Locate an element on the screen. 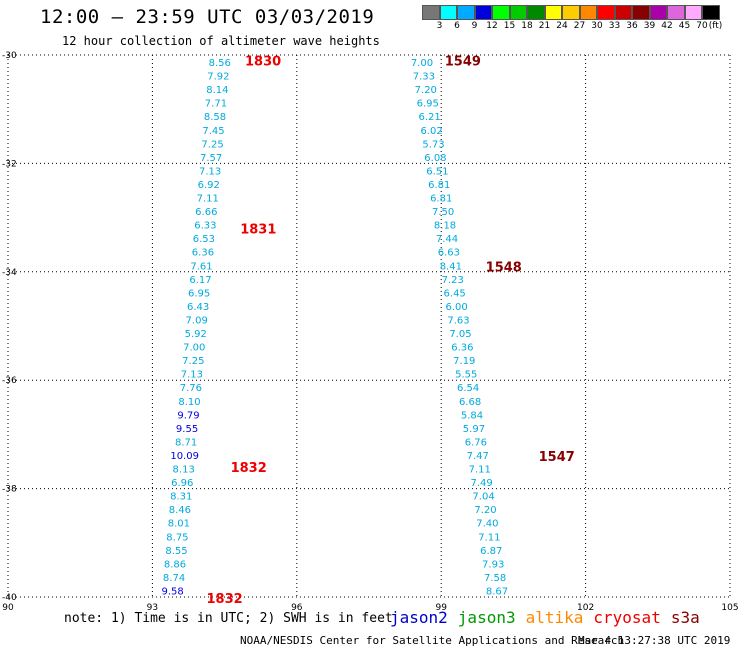 The height and width of the screenshot is (650, 740). wave-height-point: 7.19 is located at coordinates (464, 361).